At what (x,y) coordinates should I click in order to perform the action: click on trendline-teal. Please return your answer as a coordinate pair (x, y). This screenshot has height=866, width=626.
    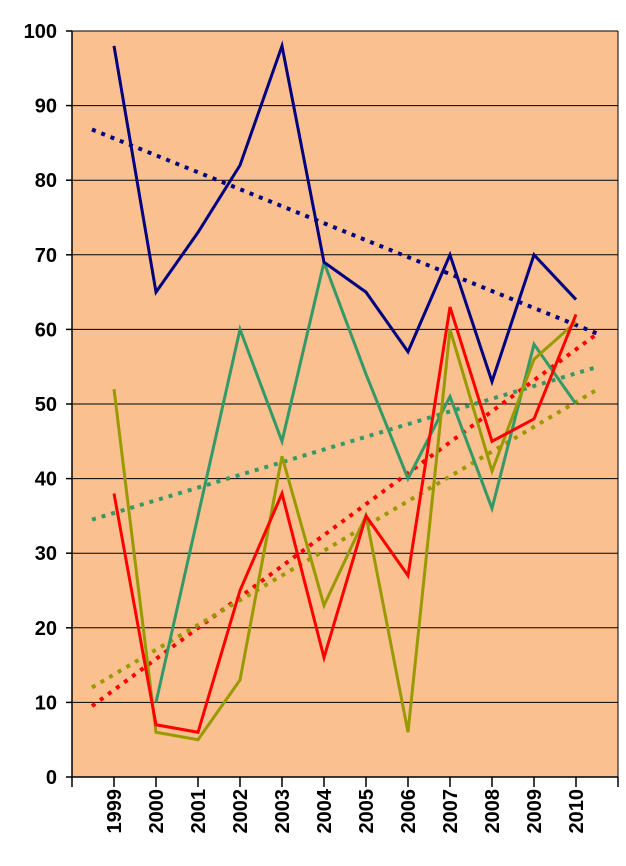
    Looking at the image, I should click on (345, 443).